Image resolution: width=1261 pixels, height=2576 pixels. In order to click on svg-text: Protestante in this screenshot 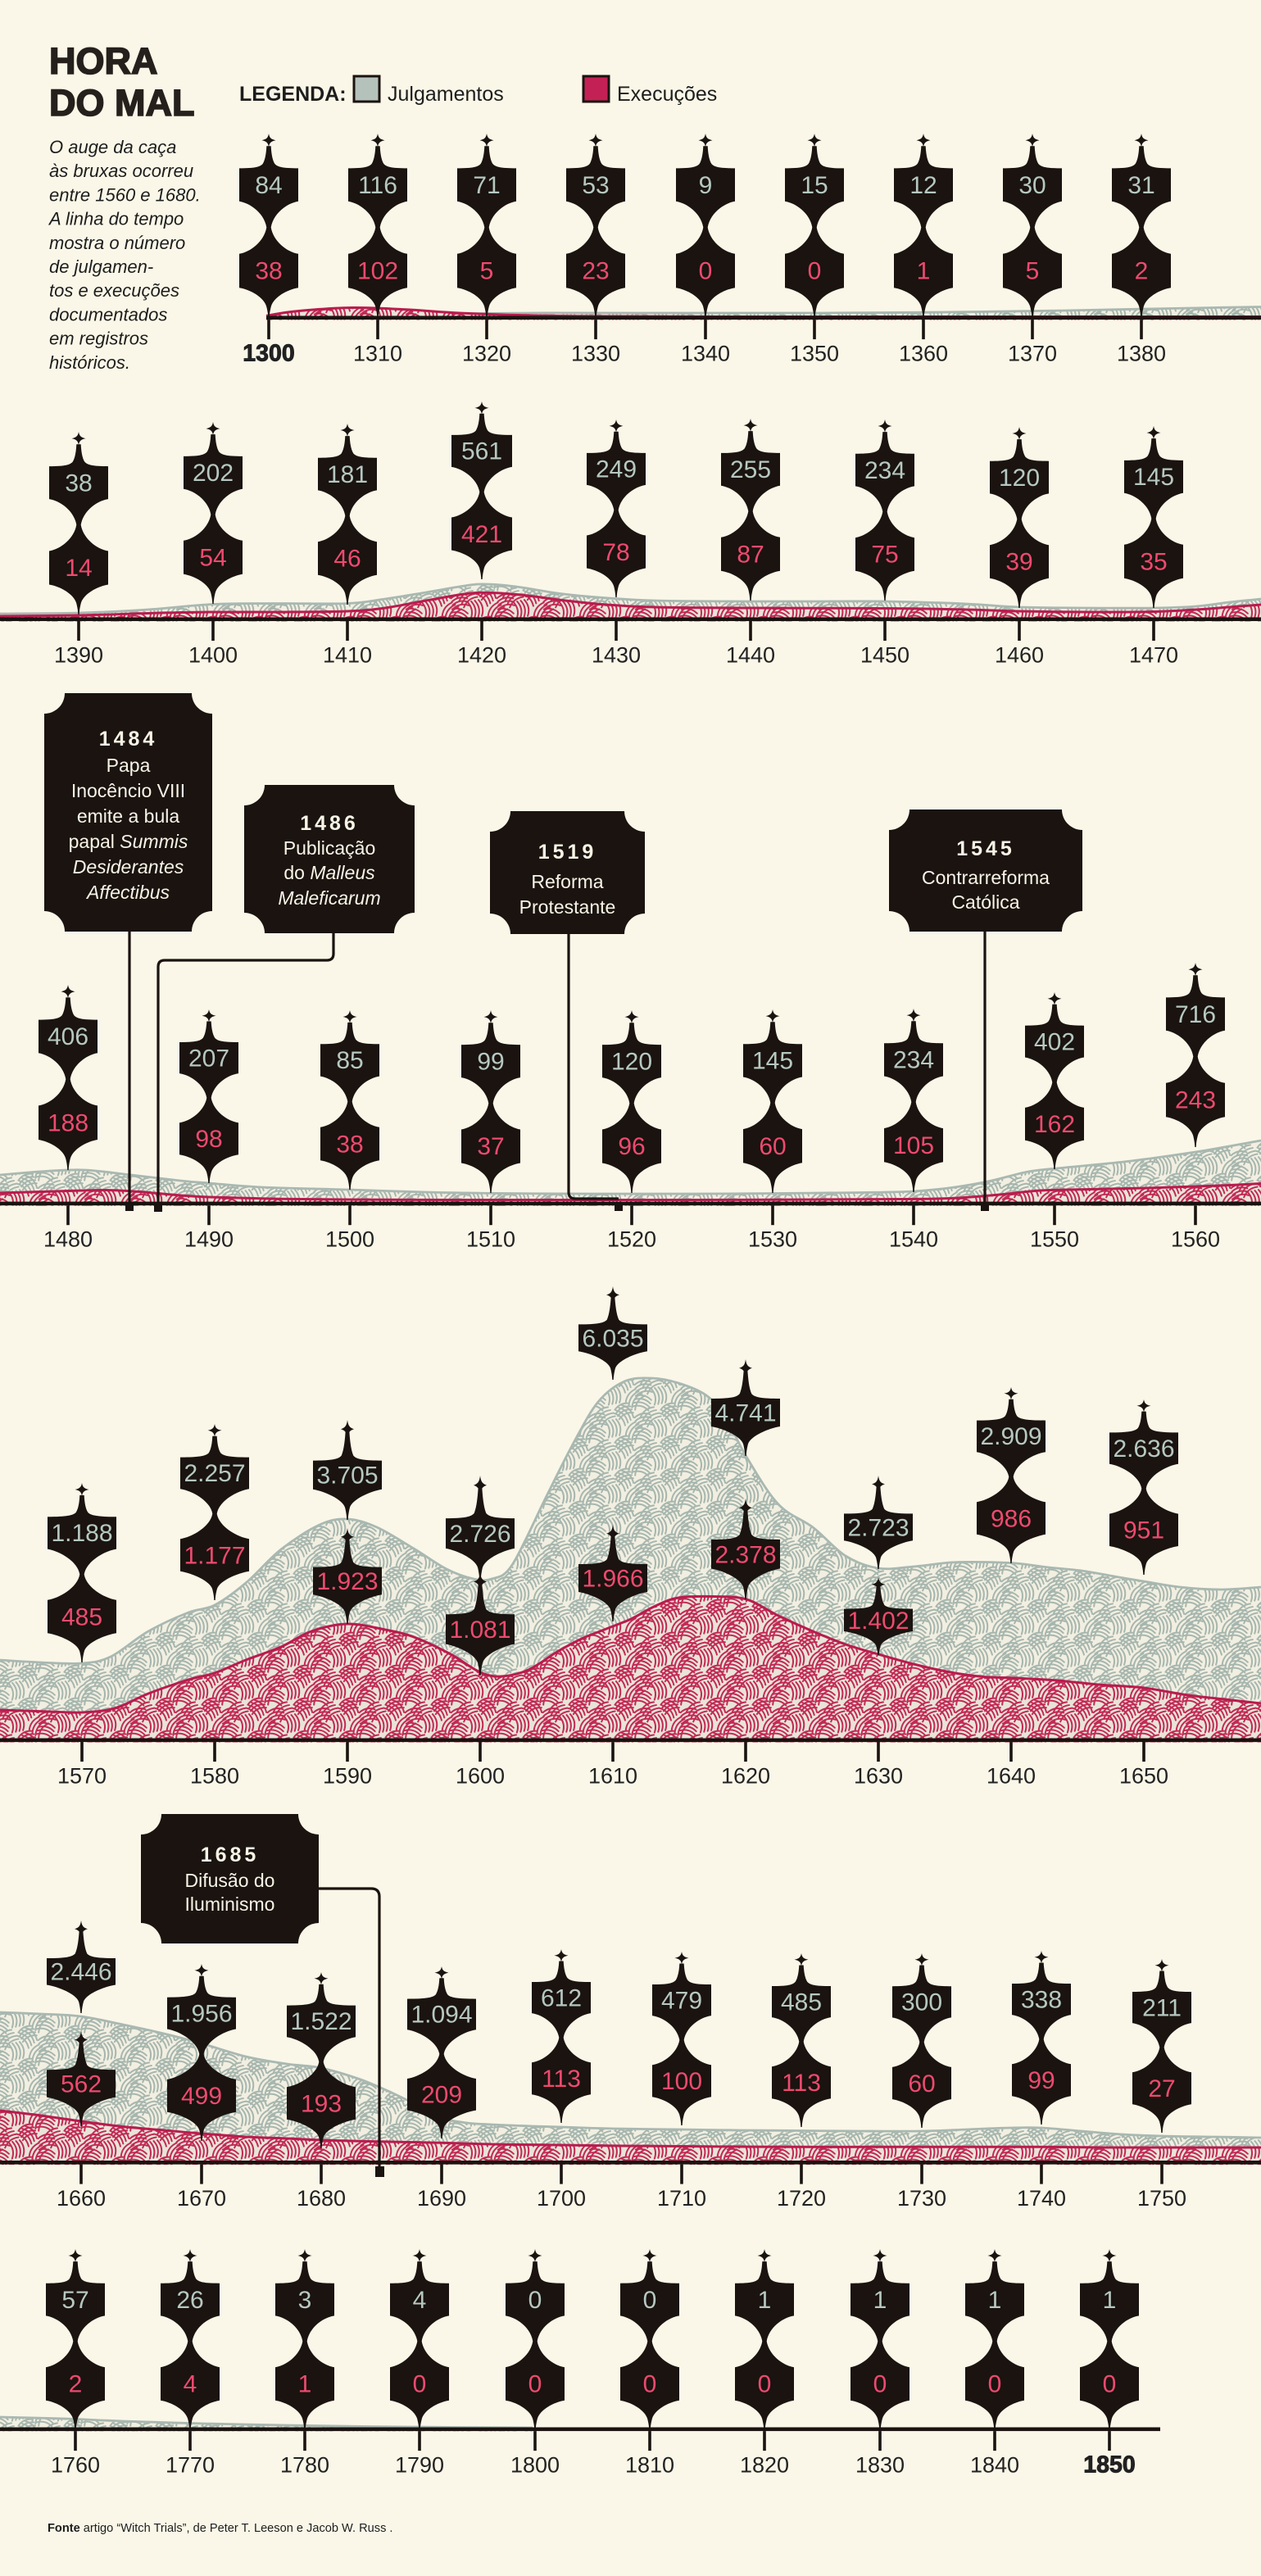, I will do `click(568, 907)`.